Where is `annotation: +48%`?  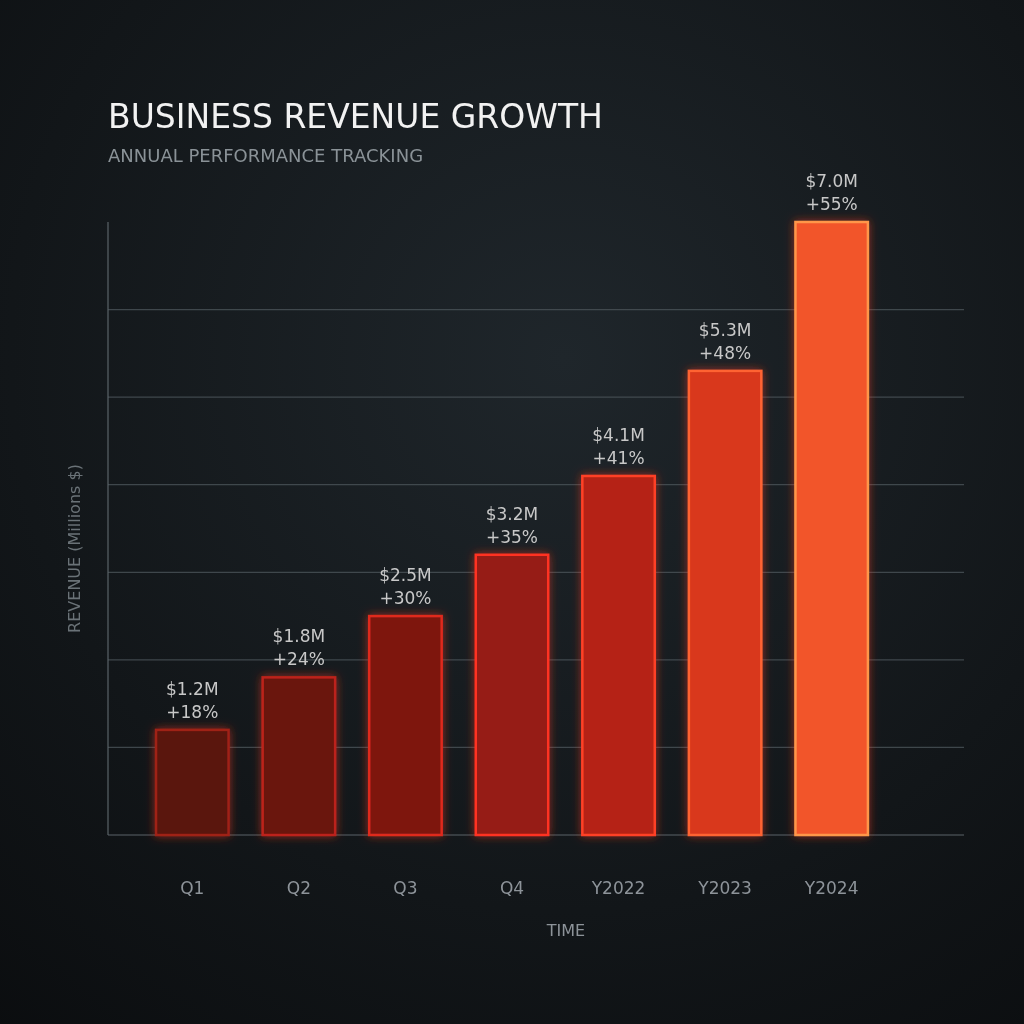
annotation: +48% is located at coordinates (725, 352).